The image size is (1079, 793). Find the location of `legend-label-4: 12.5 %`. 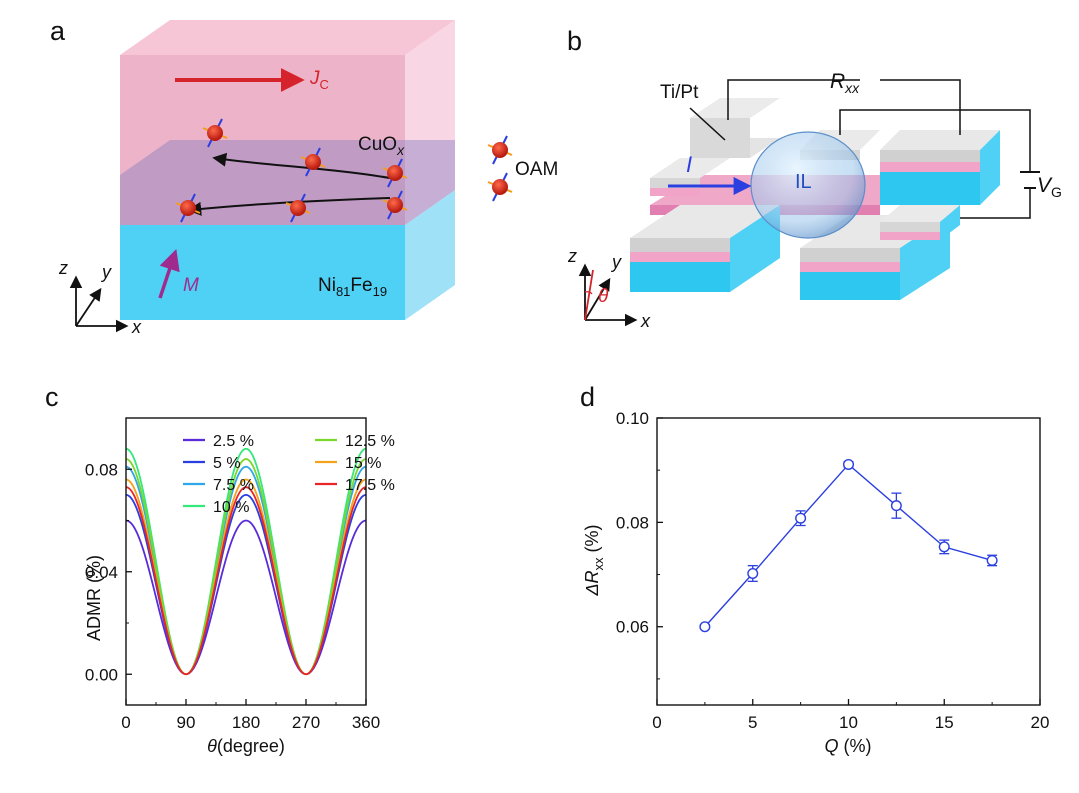

legend-label-4: 12.5 % is located at coordinates (370, 441).